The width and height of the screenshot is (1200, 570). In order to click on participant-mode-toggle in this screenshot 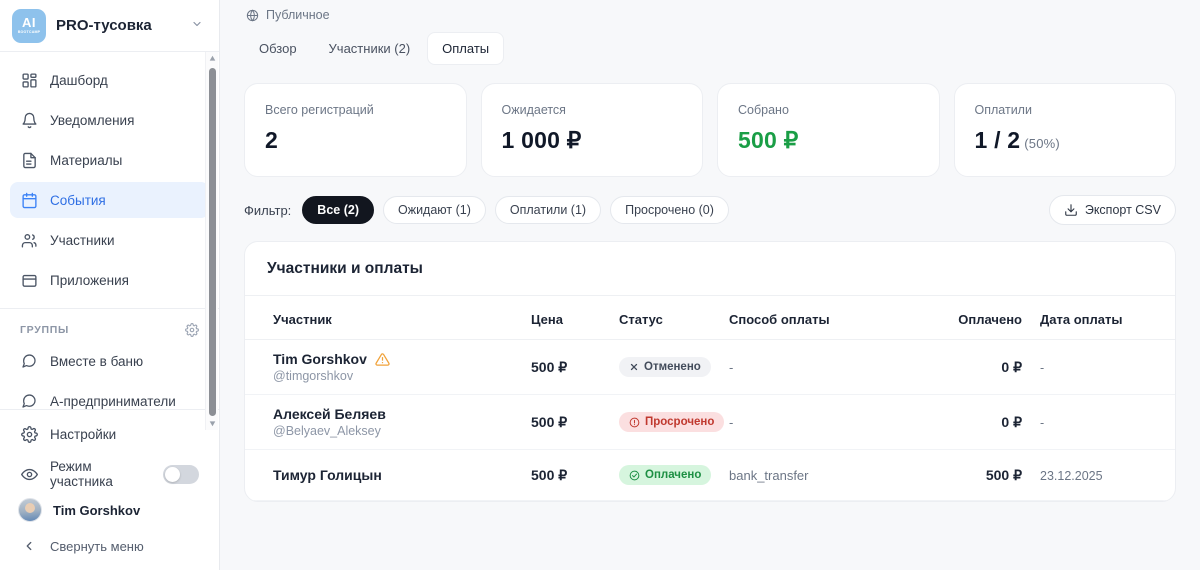, I will do `click(181, 474)`.